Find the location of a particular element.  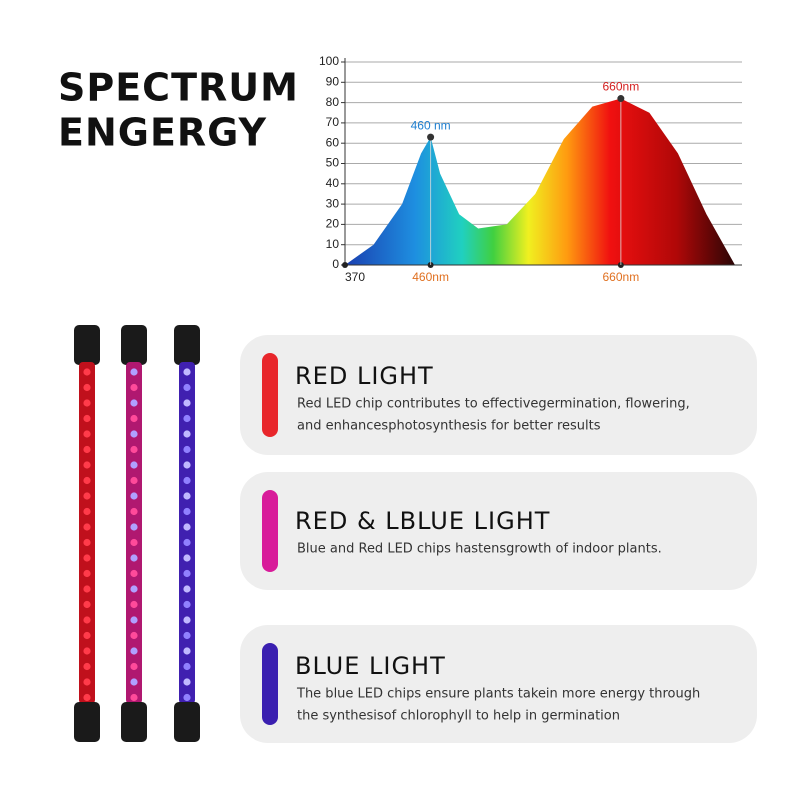

title-line: ENGERGY is located at coordinates (162, 133).